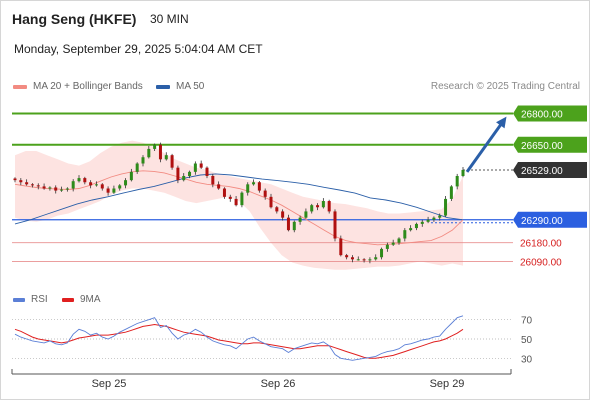 Image resolution: width=590 pixels, height=400 pixels. What do you see at coordinates (39, 299) in the screenshot?
I see `legend-rsi-label: RSI` at bounding box center [39, 299].